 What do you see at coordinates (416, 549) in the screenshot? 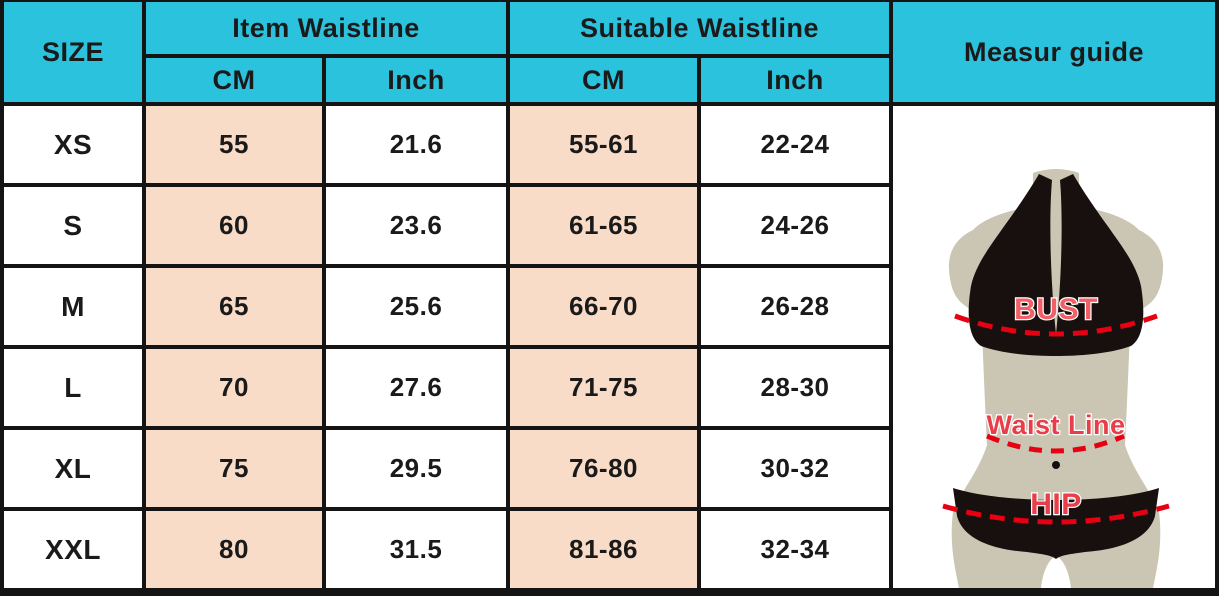
I see `row-xxl-item-inch: 31.5` at bounding box center [416, 549].